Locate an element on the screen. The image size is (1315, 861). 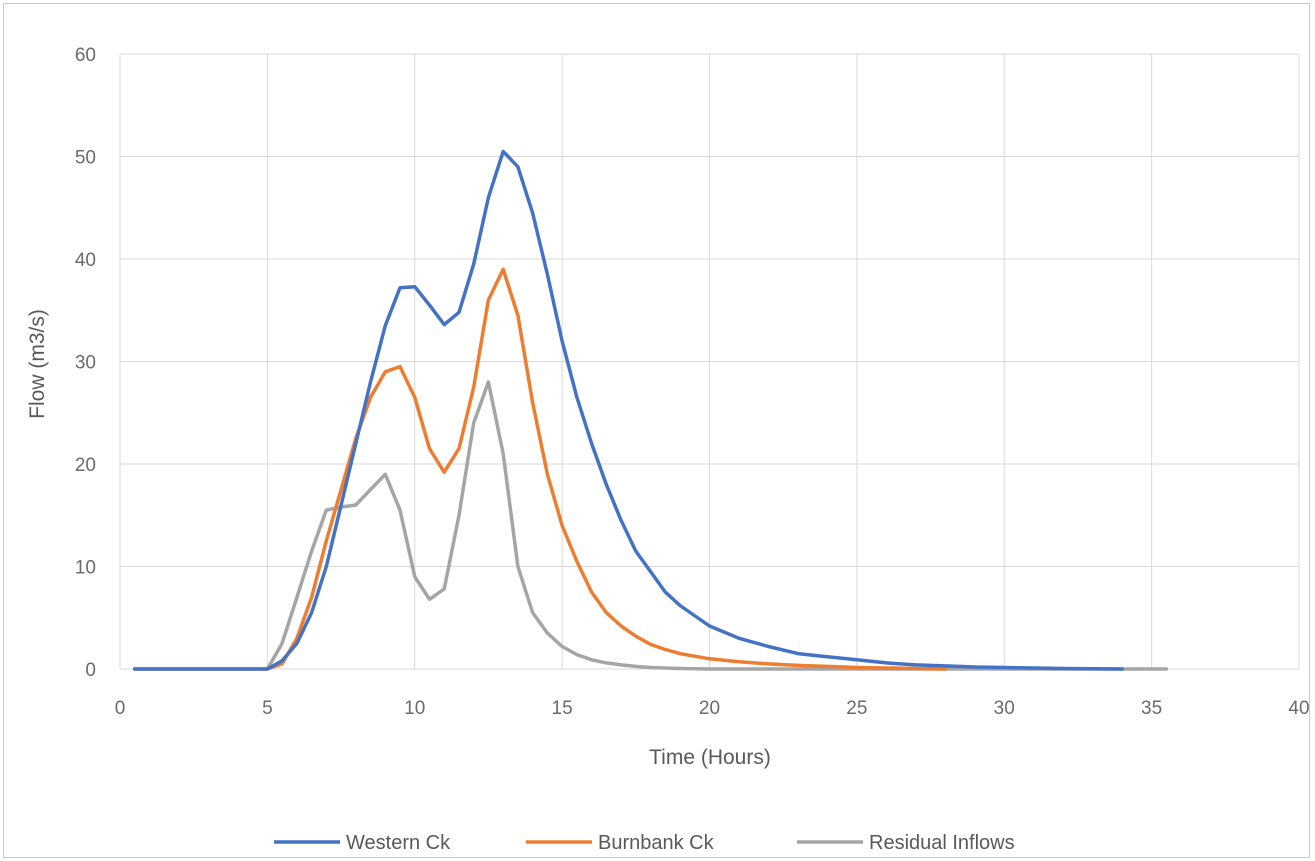
y-tick-label: 60 is located at coordinates (85, 55).